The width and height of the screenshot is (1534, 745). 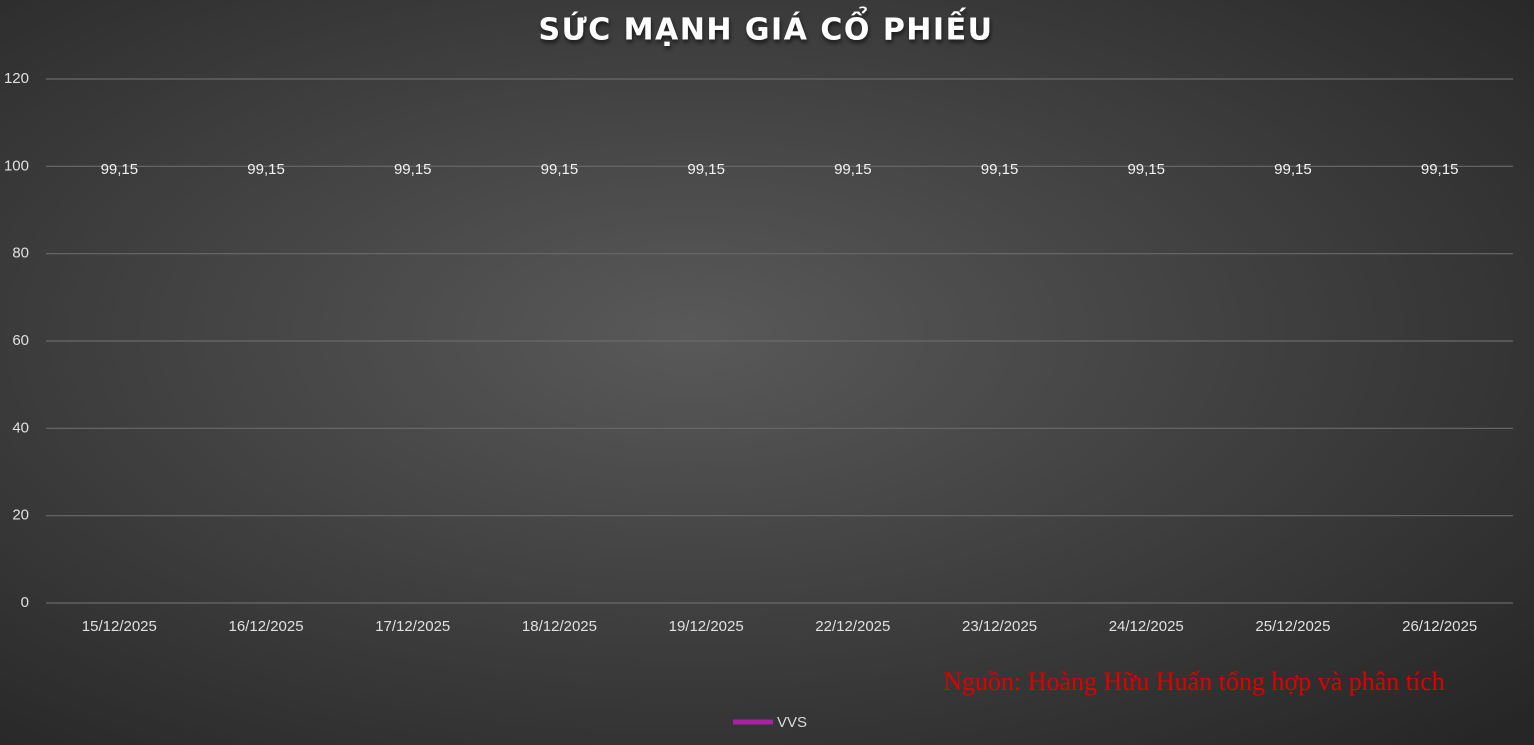 What do you see at coordinates (999, 626) in the screenshot?
I see `x-tick-label: 23/12/2025` at bounding box center [999, 626].